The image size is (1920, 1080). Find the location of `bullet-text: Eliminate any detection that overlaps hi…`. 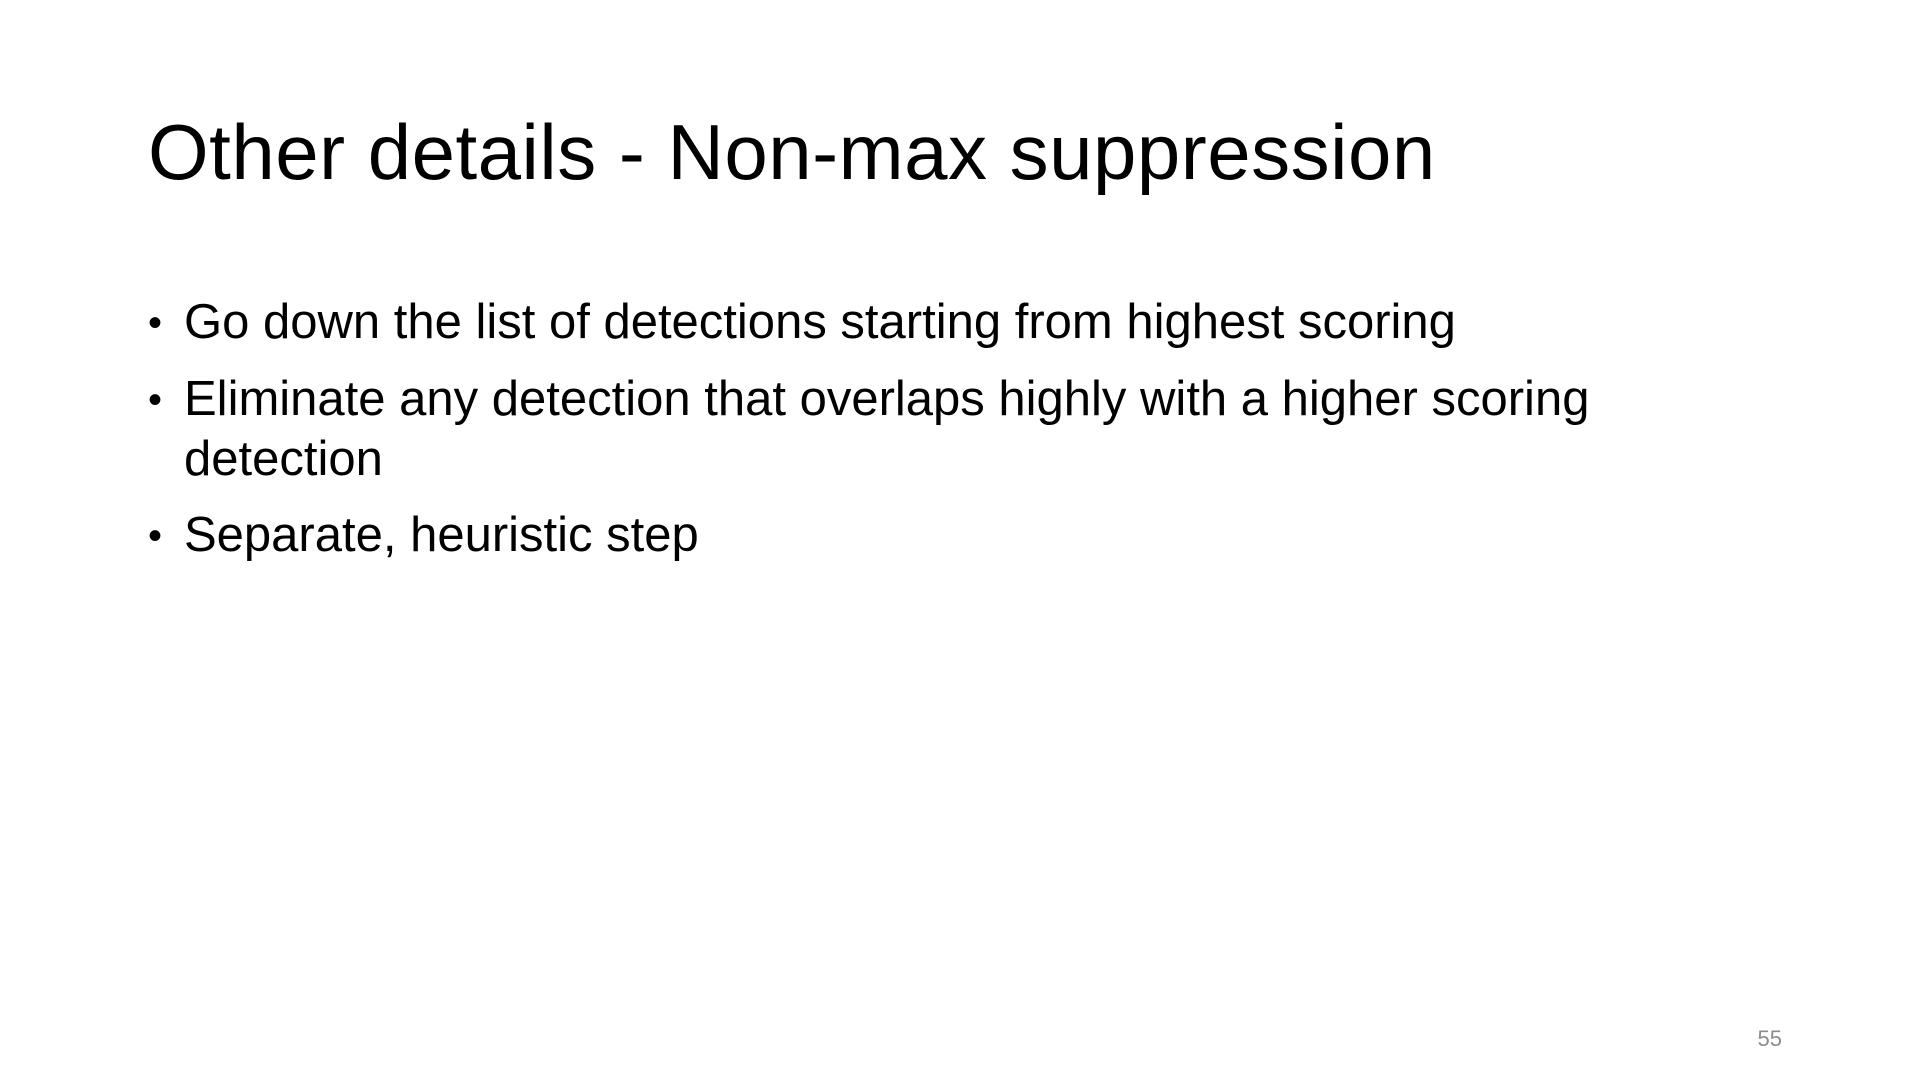

bullet-text: Eliminate any detection that overlaps hi… is located at coordinates (887, 428).